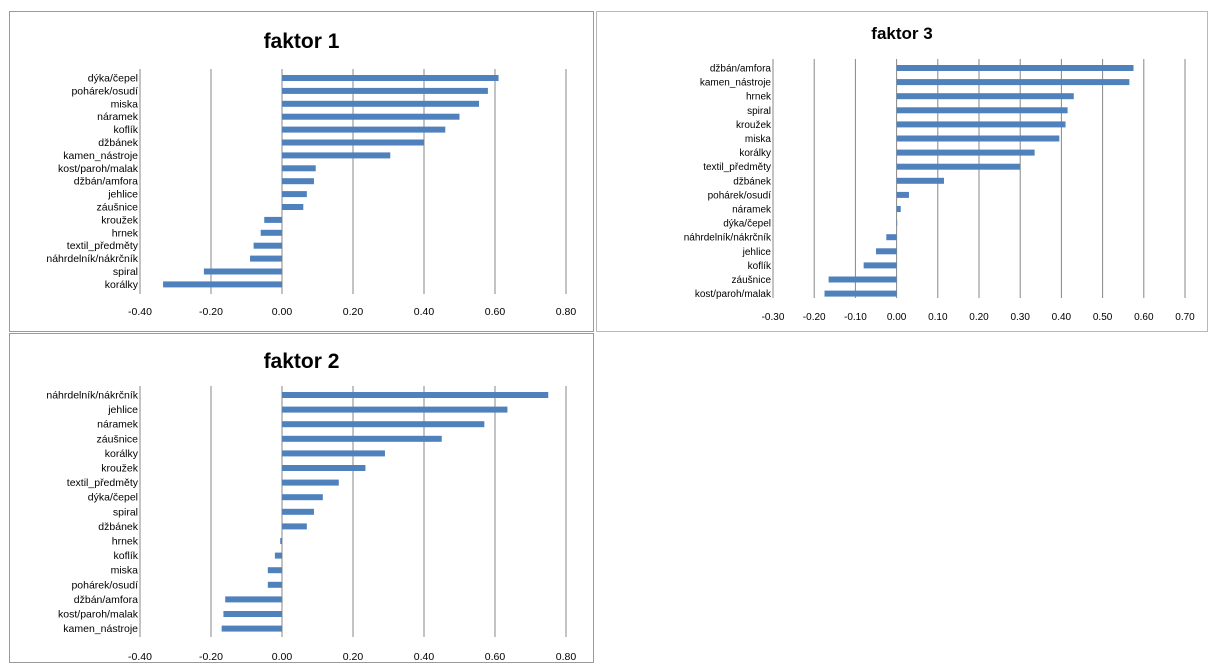 The width and height of the screenshot is (1208, 664). I want to click on chart-title: faktor 1, so click(301, 41).